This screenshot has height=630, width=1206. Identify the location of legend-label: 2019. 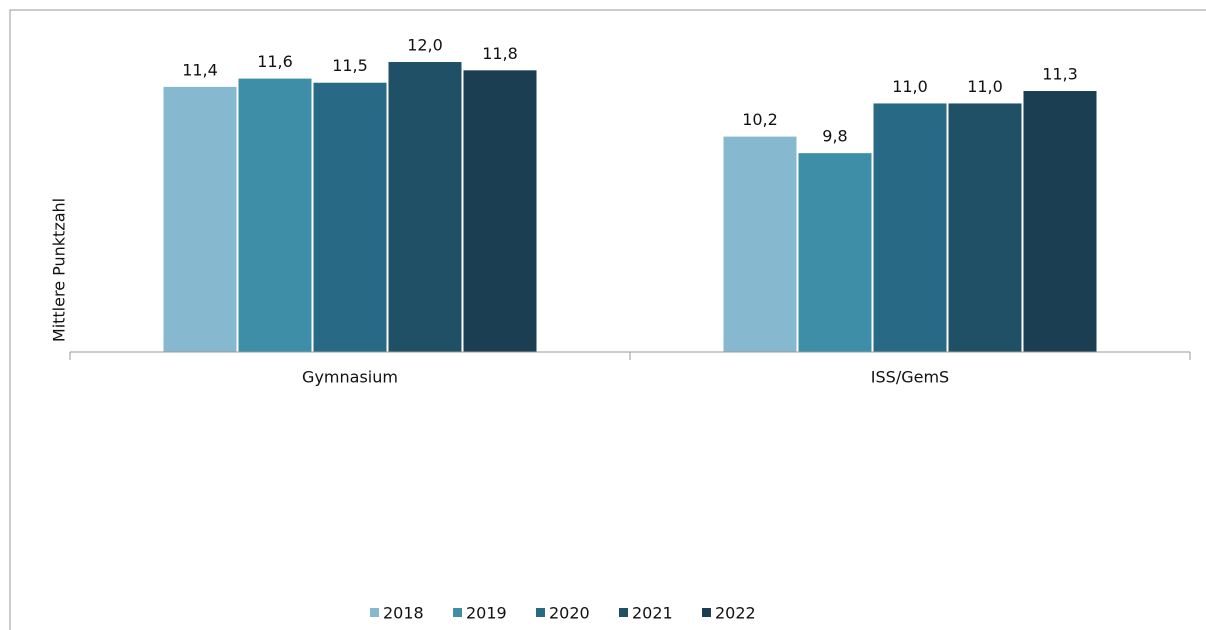
(486, 613).